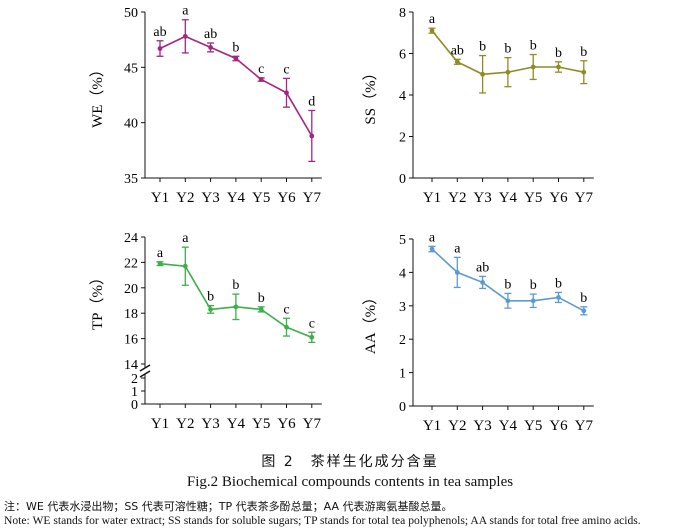  I want to click on chart4-y-tick-label: 3, so click(402, 307).